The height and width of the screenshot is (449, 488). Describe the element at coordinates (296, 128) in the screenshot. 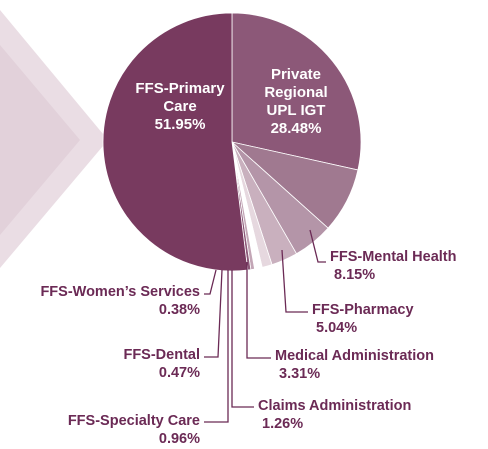

I see `value-label: 28.48%` at that location.